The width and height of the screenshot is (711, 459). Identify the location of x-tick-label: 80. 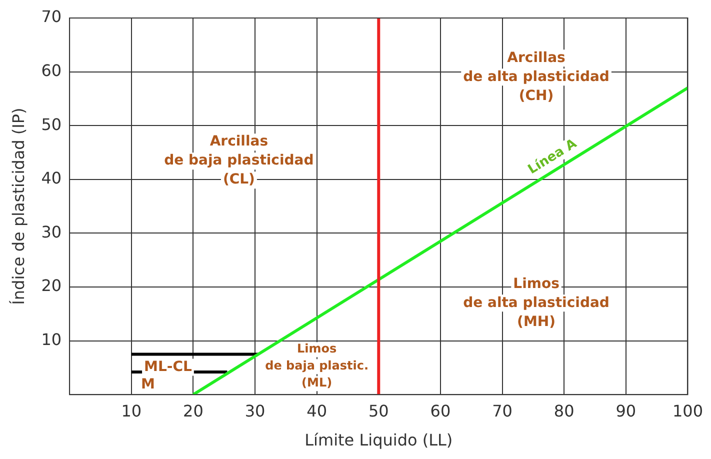
(564, 410).